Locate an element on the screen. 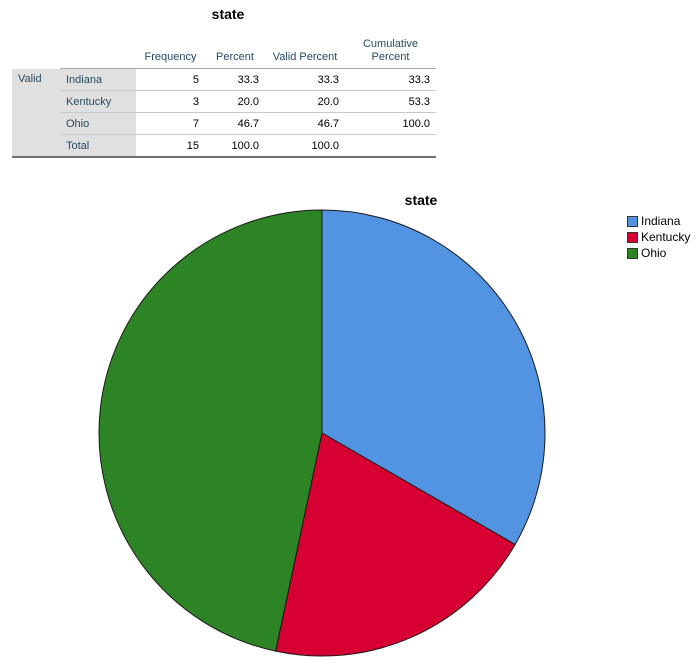 Image resolution: width=700 pixels, height=666 pixels. cell-percent: 20.0 is located at coordinates (235, 101).